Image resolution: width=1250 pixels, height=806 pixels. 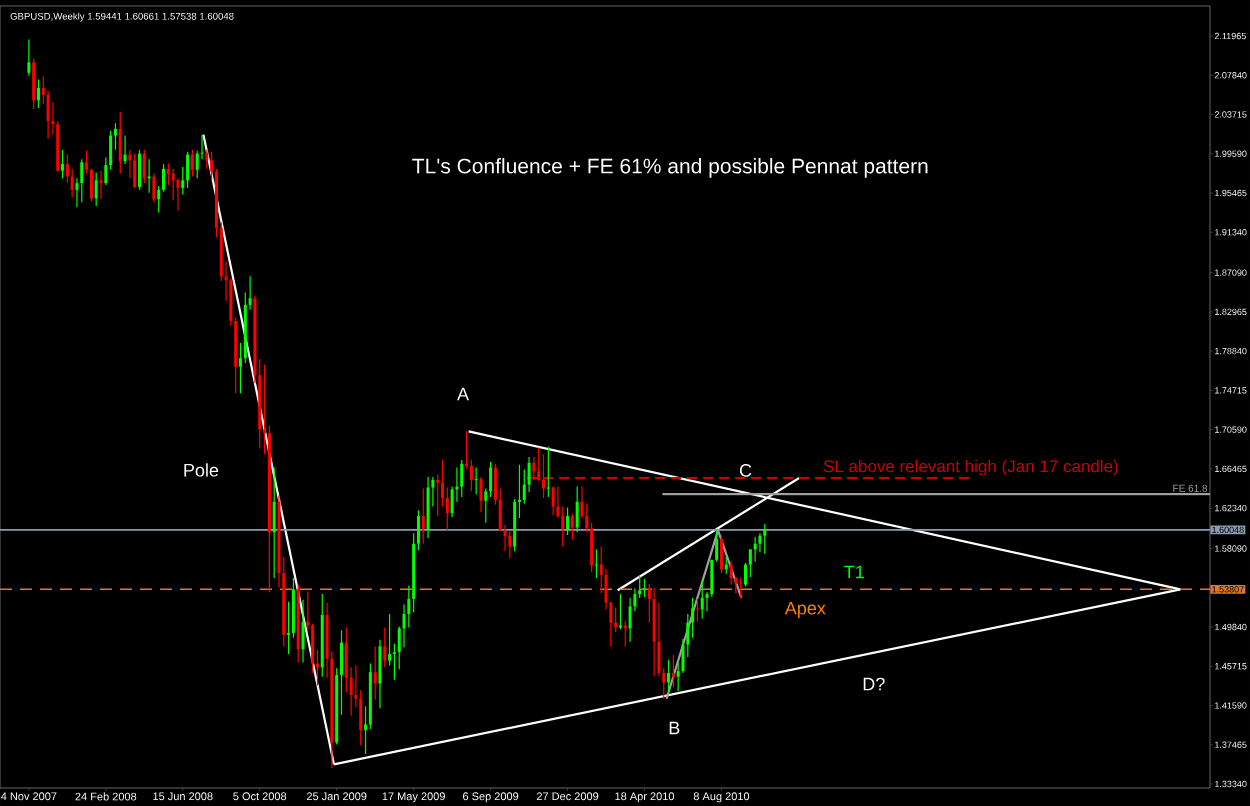 What do you see at coordinates (745, 470) in the screenshot?
I see `annotation: C` at bounding box center [745, 470].